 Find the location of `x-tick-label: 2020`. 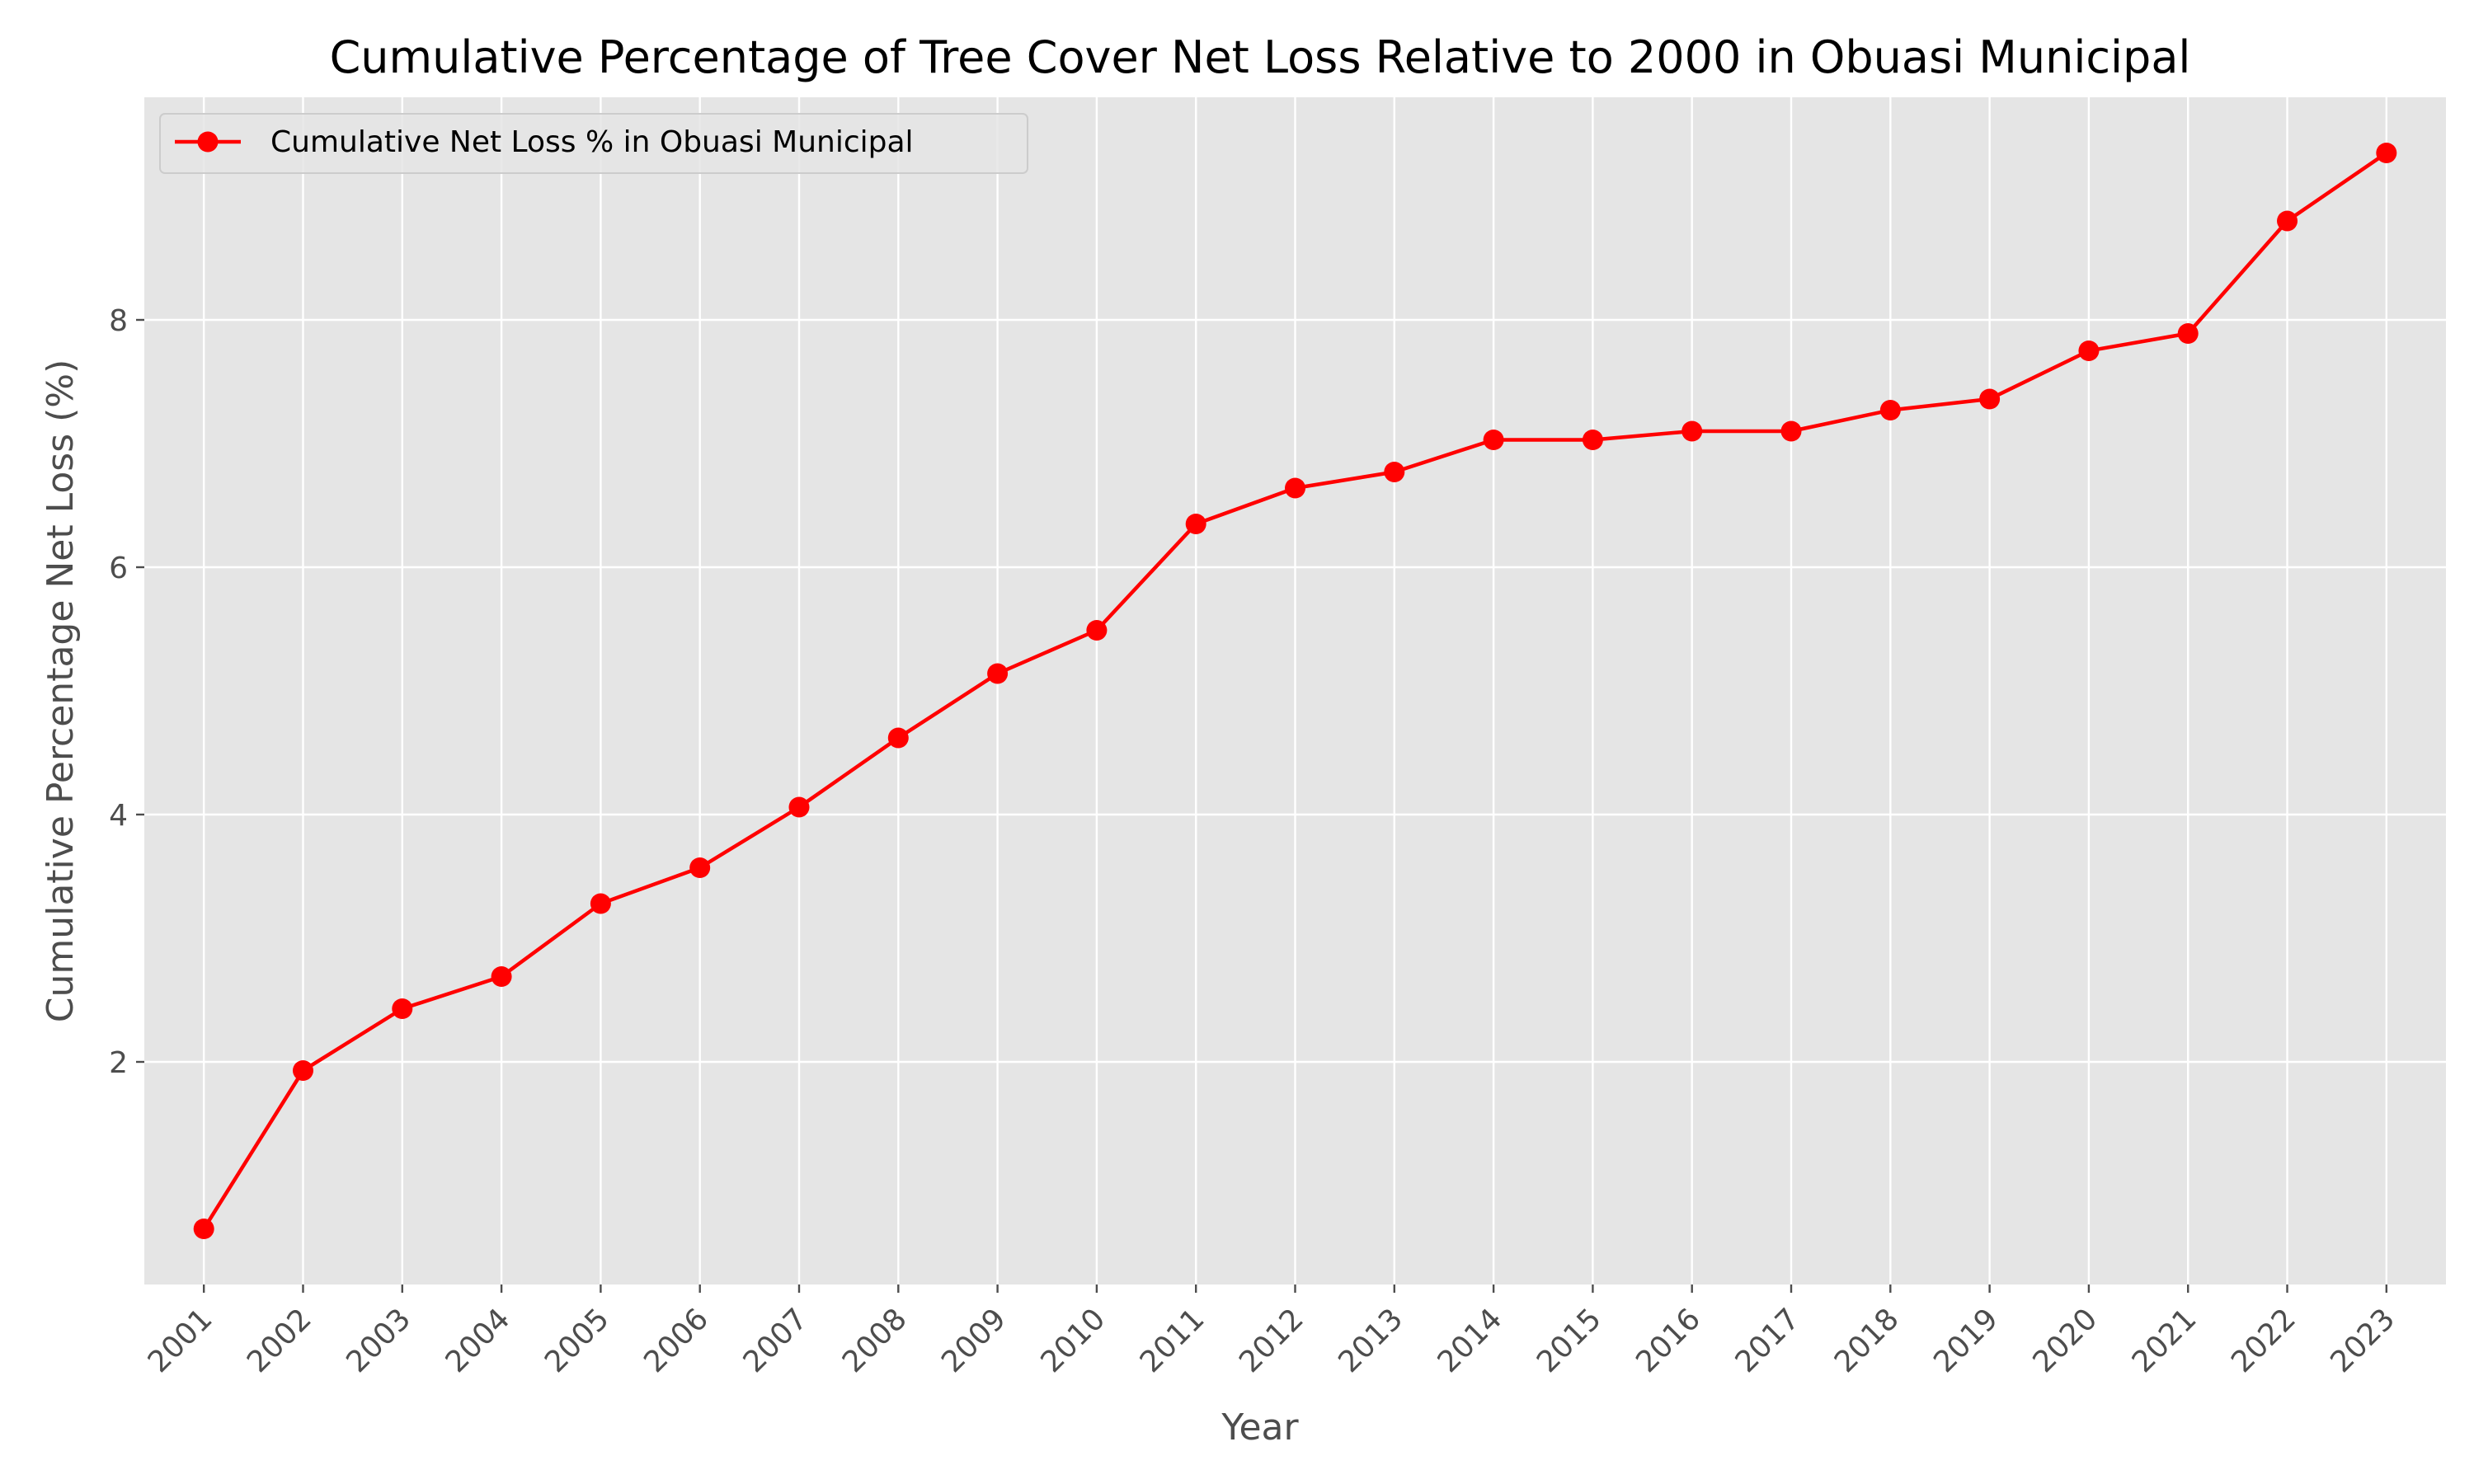

x-tick-label: 2020 is located at coordinates (2065, 1340).